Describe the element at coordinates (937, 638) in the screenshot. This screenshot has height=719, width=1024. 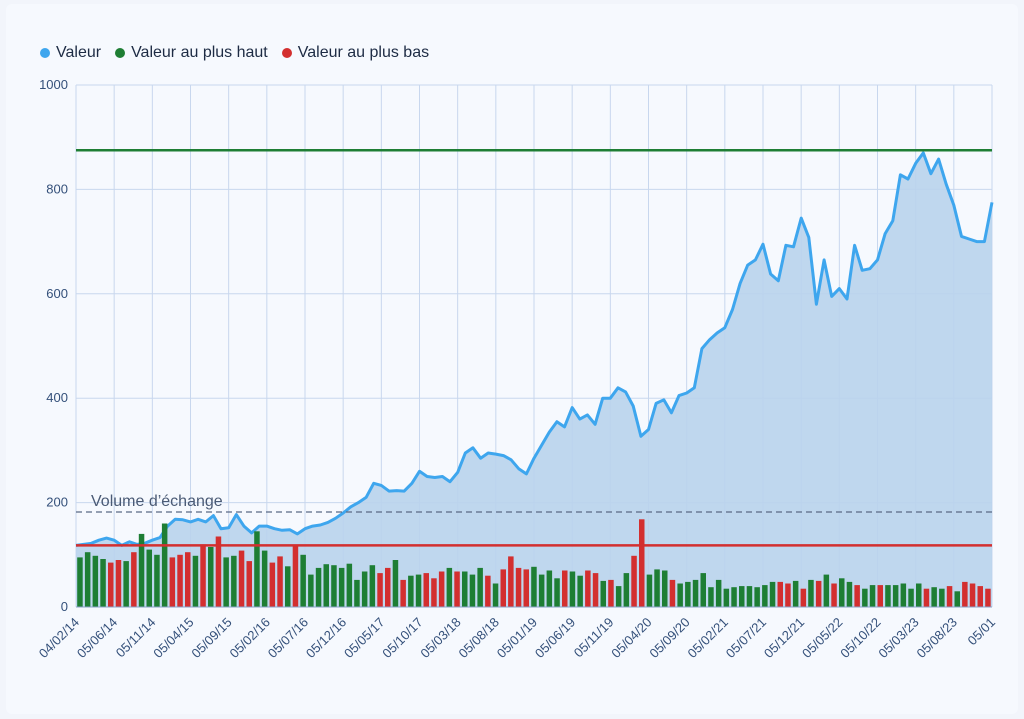
I see `x-tick-label: 05/08/23` at that location.